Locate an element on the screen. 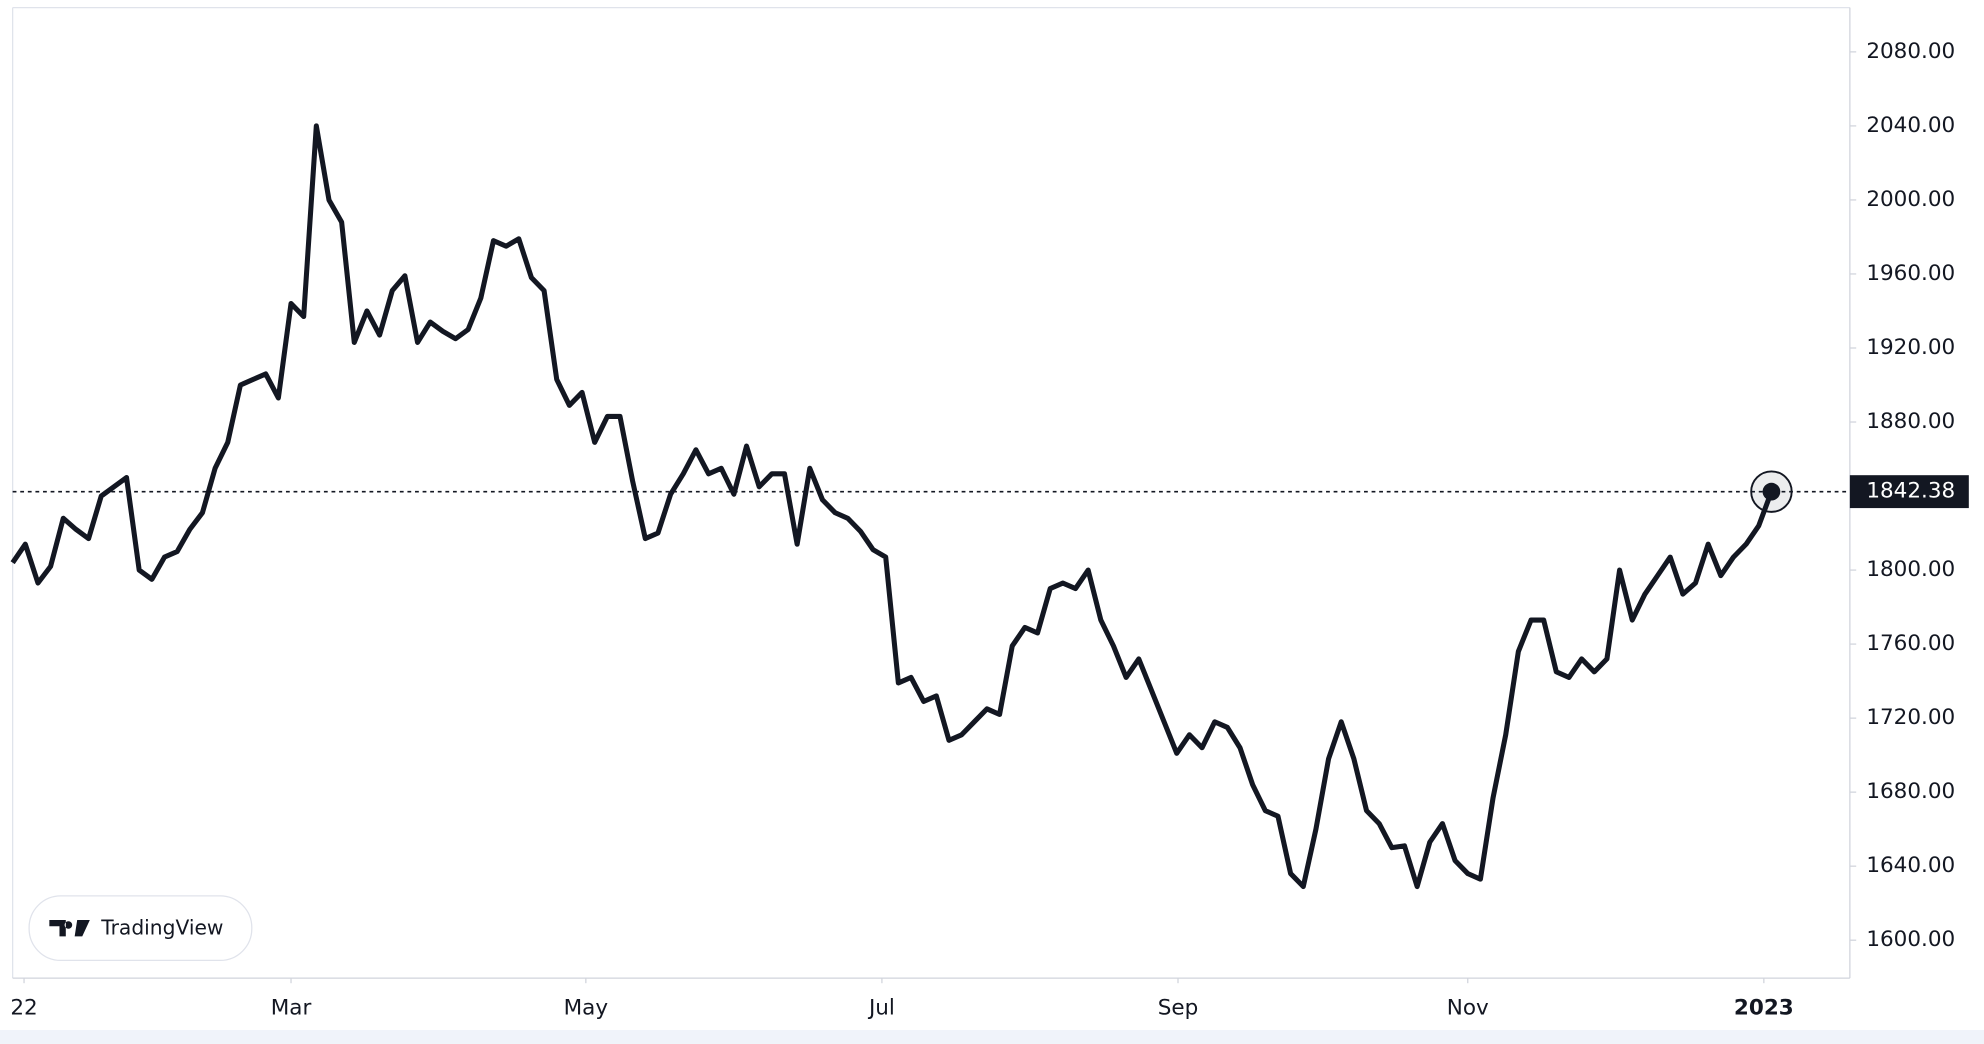 The height and width of the screenshot is (1044, 1984). last-price-box is located at coordinates (1909, 492).